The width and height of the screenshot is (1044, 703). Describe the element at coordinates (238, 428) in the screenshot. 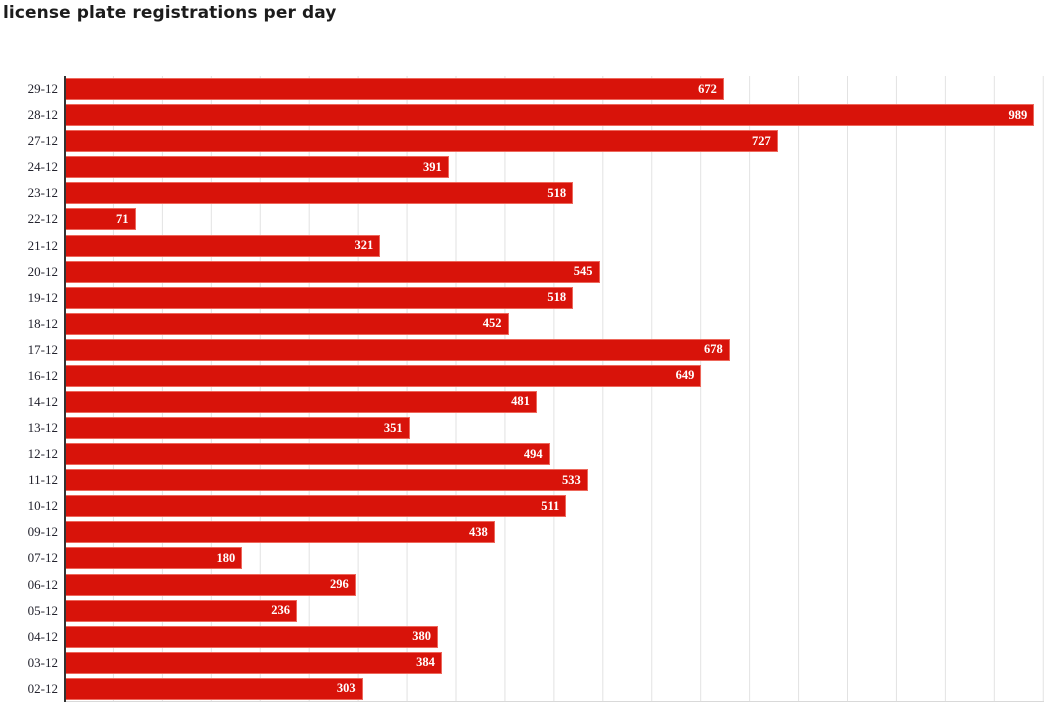

I see `bar: 351` at that location.